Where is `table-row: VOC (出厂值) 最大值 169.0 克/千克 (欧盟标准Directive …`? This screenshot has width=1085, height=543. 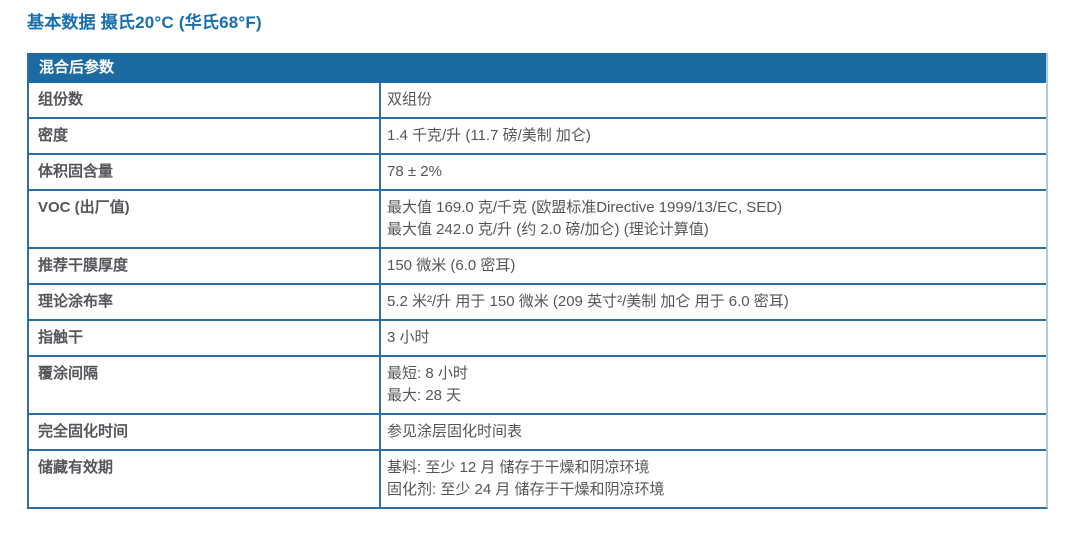
table-row: VOC (出厂值) 最大值 169.0 克/千克 (欧盟标准Directive … is located at coordinates (537, 218).